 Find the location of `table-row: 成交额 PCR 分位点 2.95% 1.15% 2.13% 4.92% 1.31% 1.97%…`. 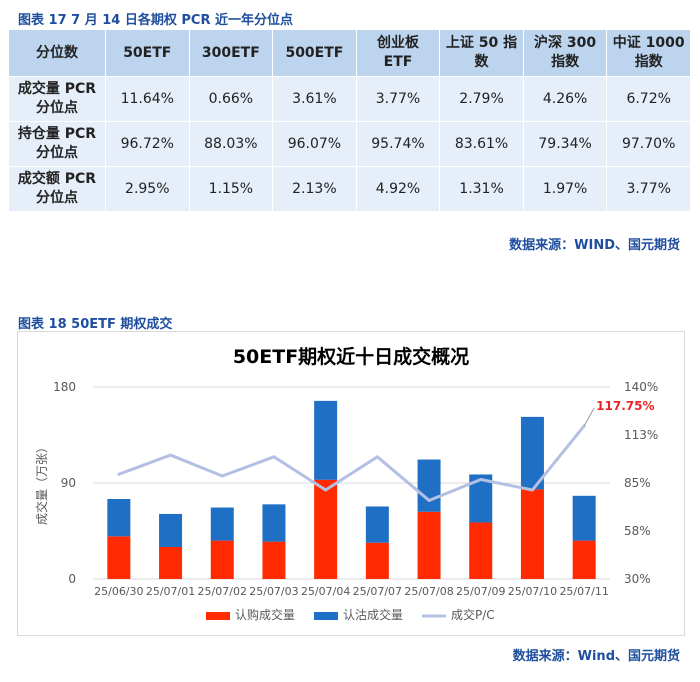

table-row: 成交额 PCR 分位点 2.95% 1.15% 2.13% 4.92% 1.31% 1.97%… is located at coordinates (349, 189).